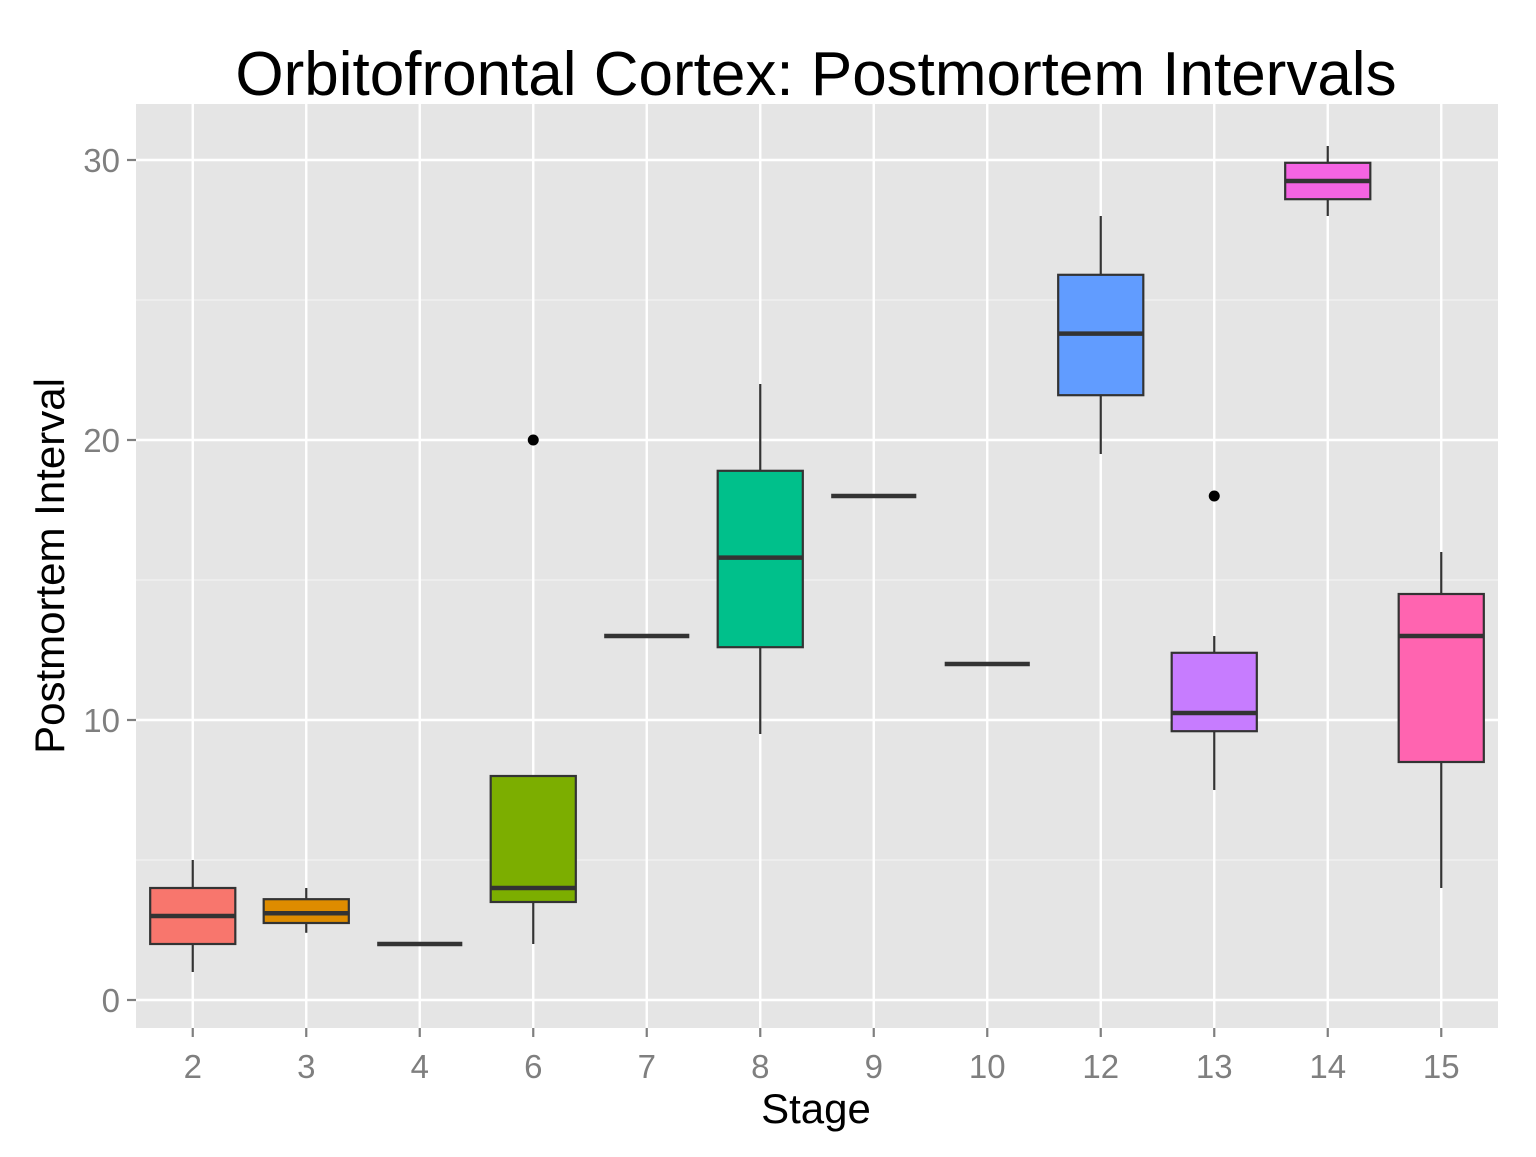  Describe the element at coordinates (874, 1066) in the screenshot. I see `x-tick-label: 9` at that location.